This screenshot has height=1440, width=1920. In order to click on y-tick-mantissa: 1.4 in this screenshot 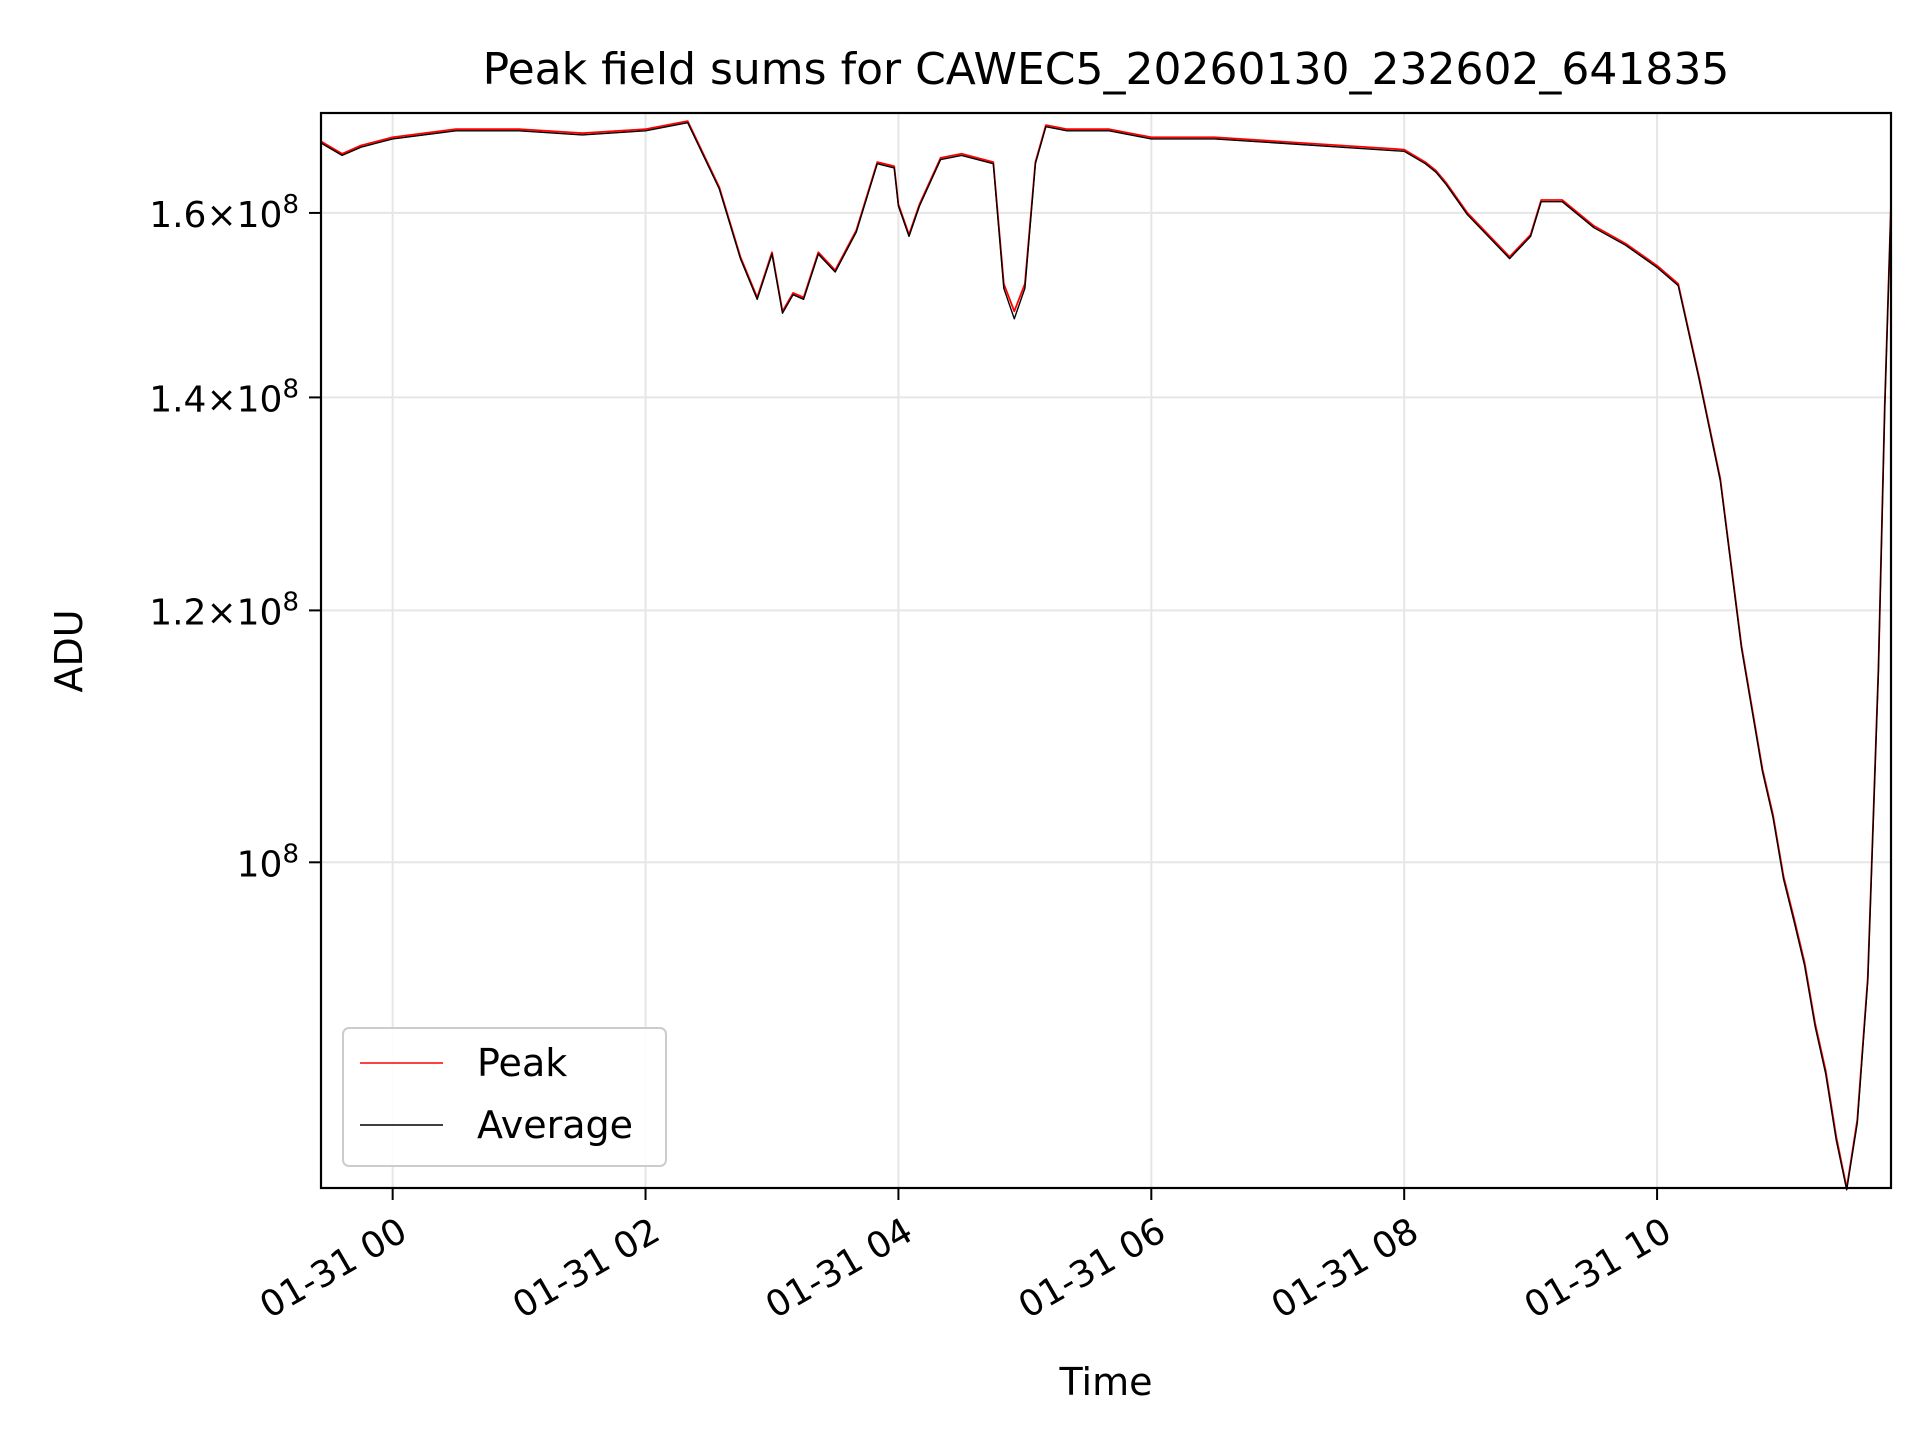, I will do `click(177, 399)`.